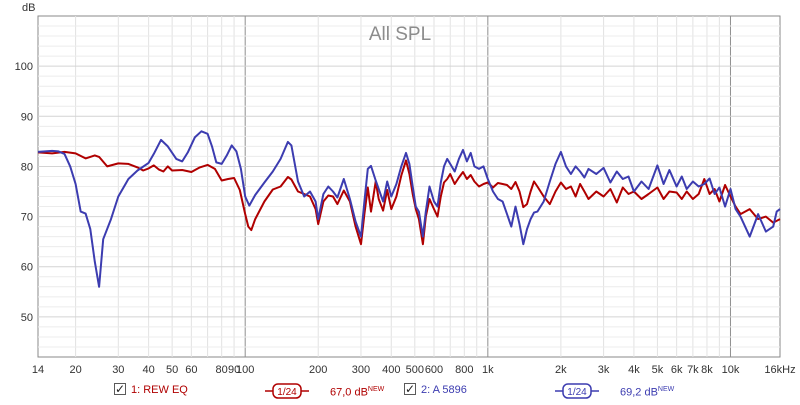  What do you see at coordinates (191, 370) in the screenshot?
I see `x-tick-label: 60` at bounding box center [191, 370].